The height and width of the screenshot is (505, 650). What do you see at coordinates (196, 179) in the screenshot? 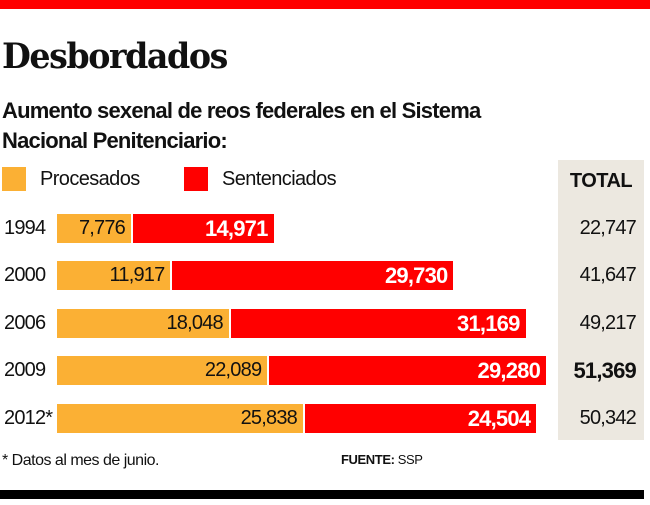
I see `legend-swatch-sentenciados` at bounding box center [196, 179].